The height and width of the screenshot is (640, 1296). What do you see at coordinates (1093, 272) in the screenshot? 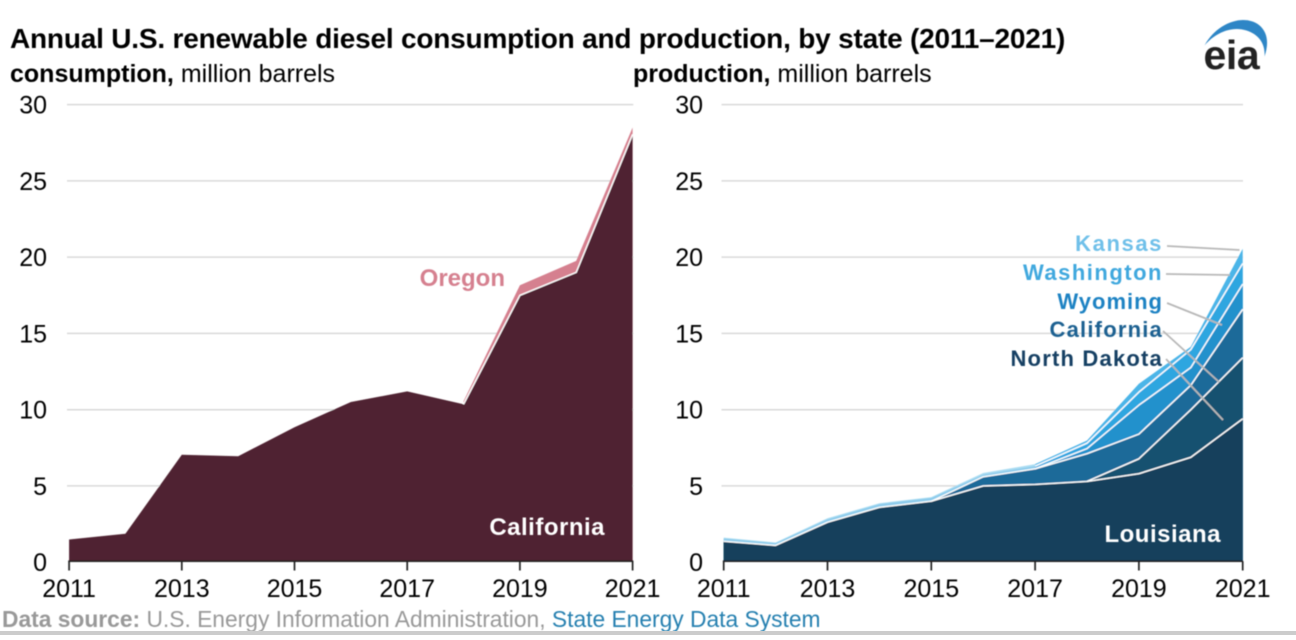
I see `svg-text: Washington` at bounding box center [1093, 272].